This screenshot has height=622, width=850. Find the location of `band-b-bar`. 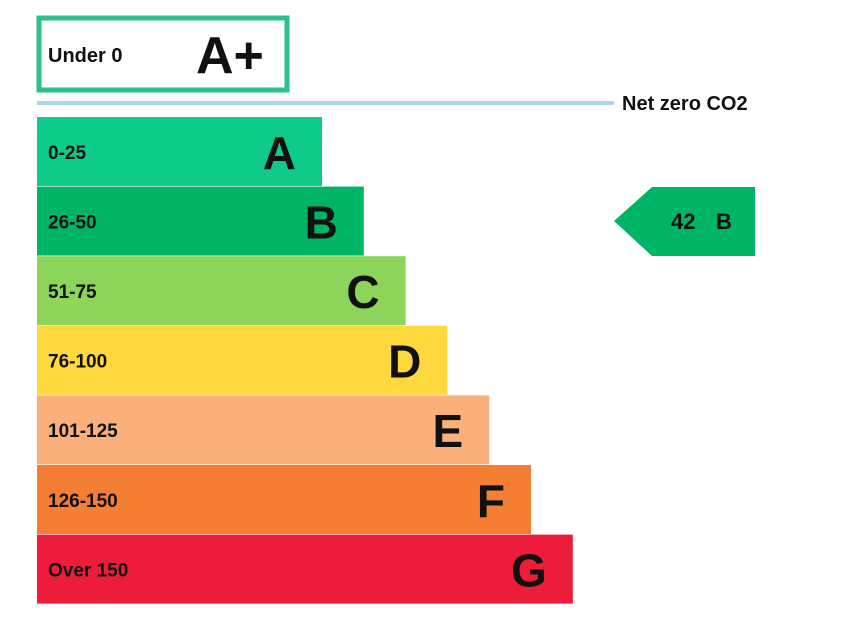

band-b-bar is located at coordinates (200, 221).